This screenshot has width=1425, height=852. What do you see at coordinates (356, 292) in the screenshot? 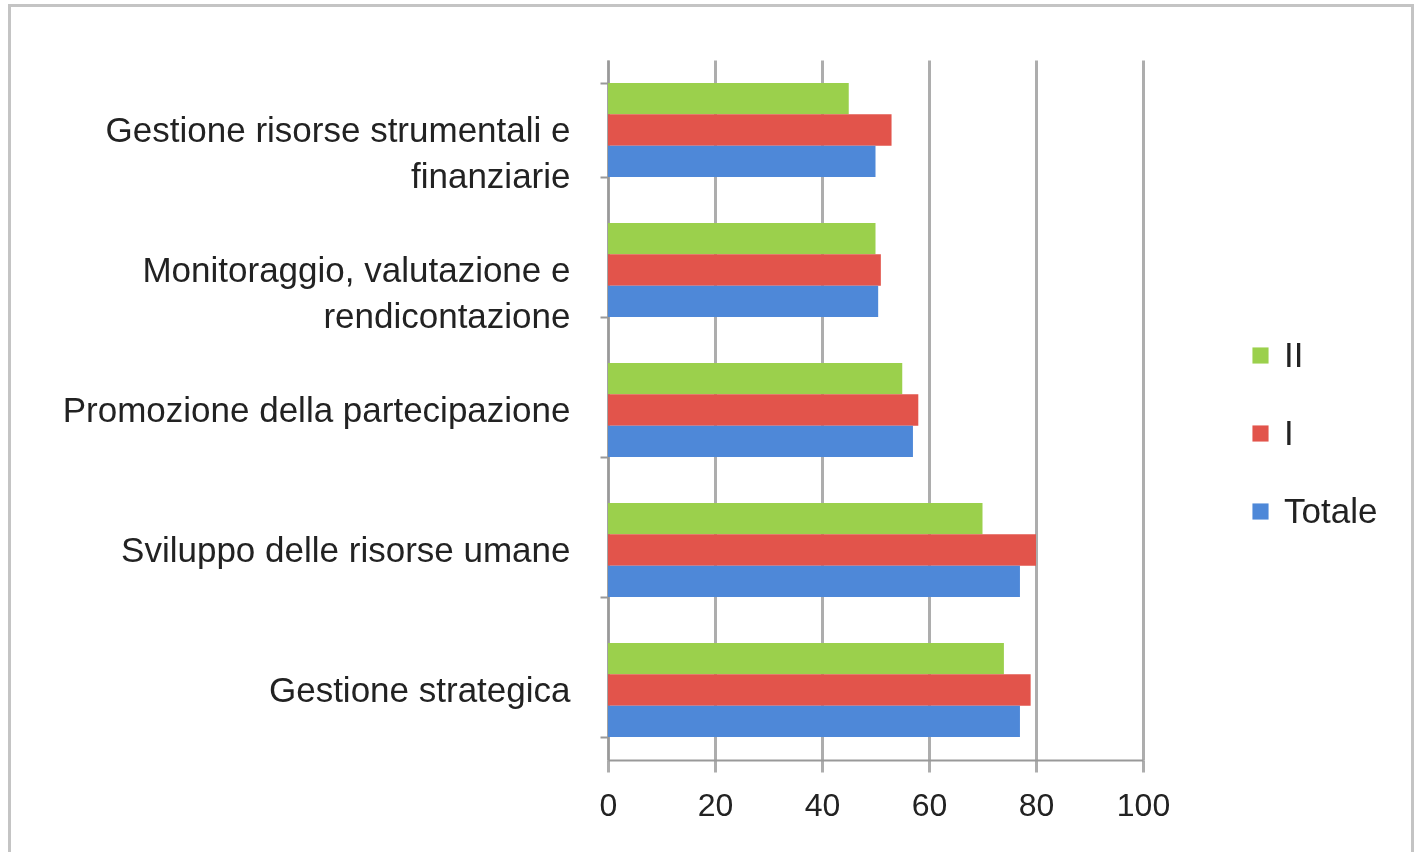
I see `y-tick-label: Monitoraggio, valutazione e rendicontazione` at bounding box center [356, 292].